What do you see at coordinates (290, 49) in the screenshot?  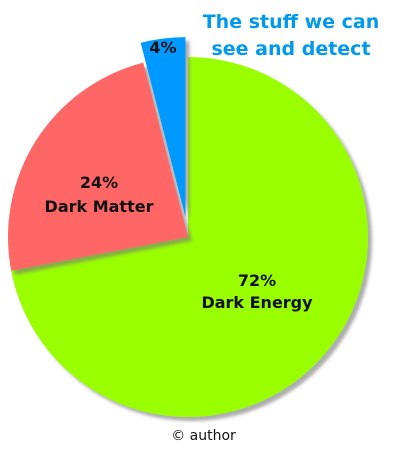 I see `callout-line-2: see and detect` at bounding box center [290, 49].